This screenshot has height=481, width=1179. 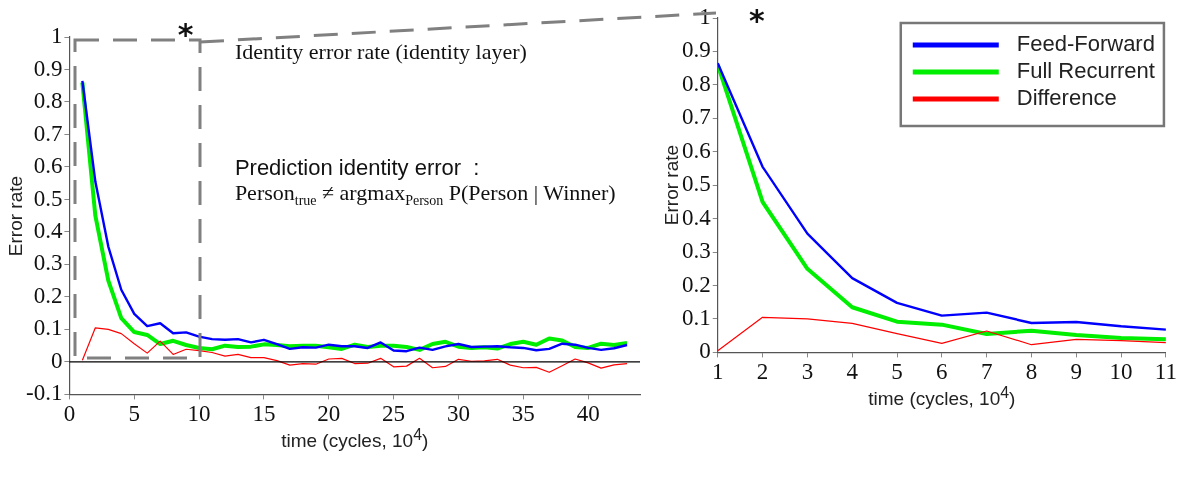 What do you see at coordinates (807, 372) in the screenshot?
I see `x-tick-label: 3` at bounding box center [807, 372].